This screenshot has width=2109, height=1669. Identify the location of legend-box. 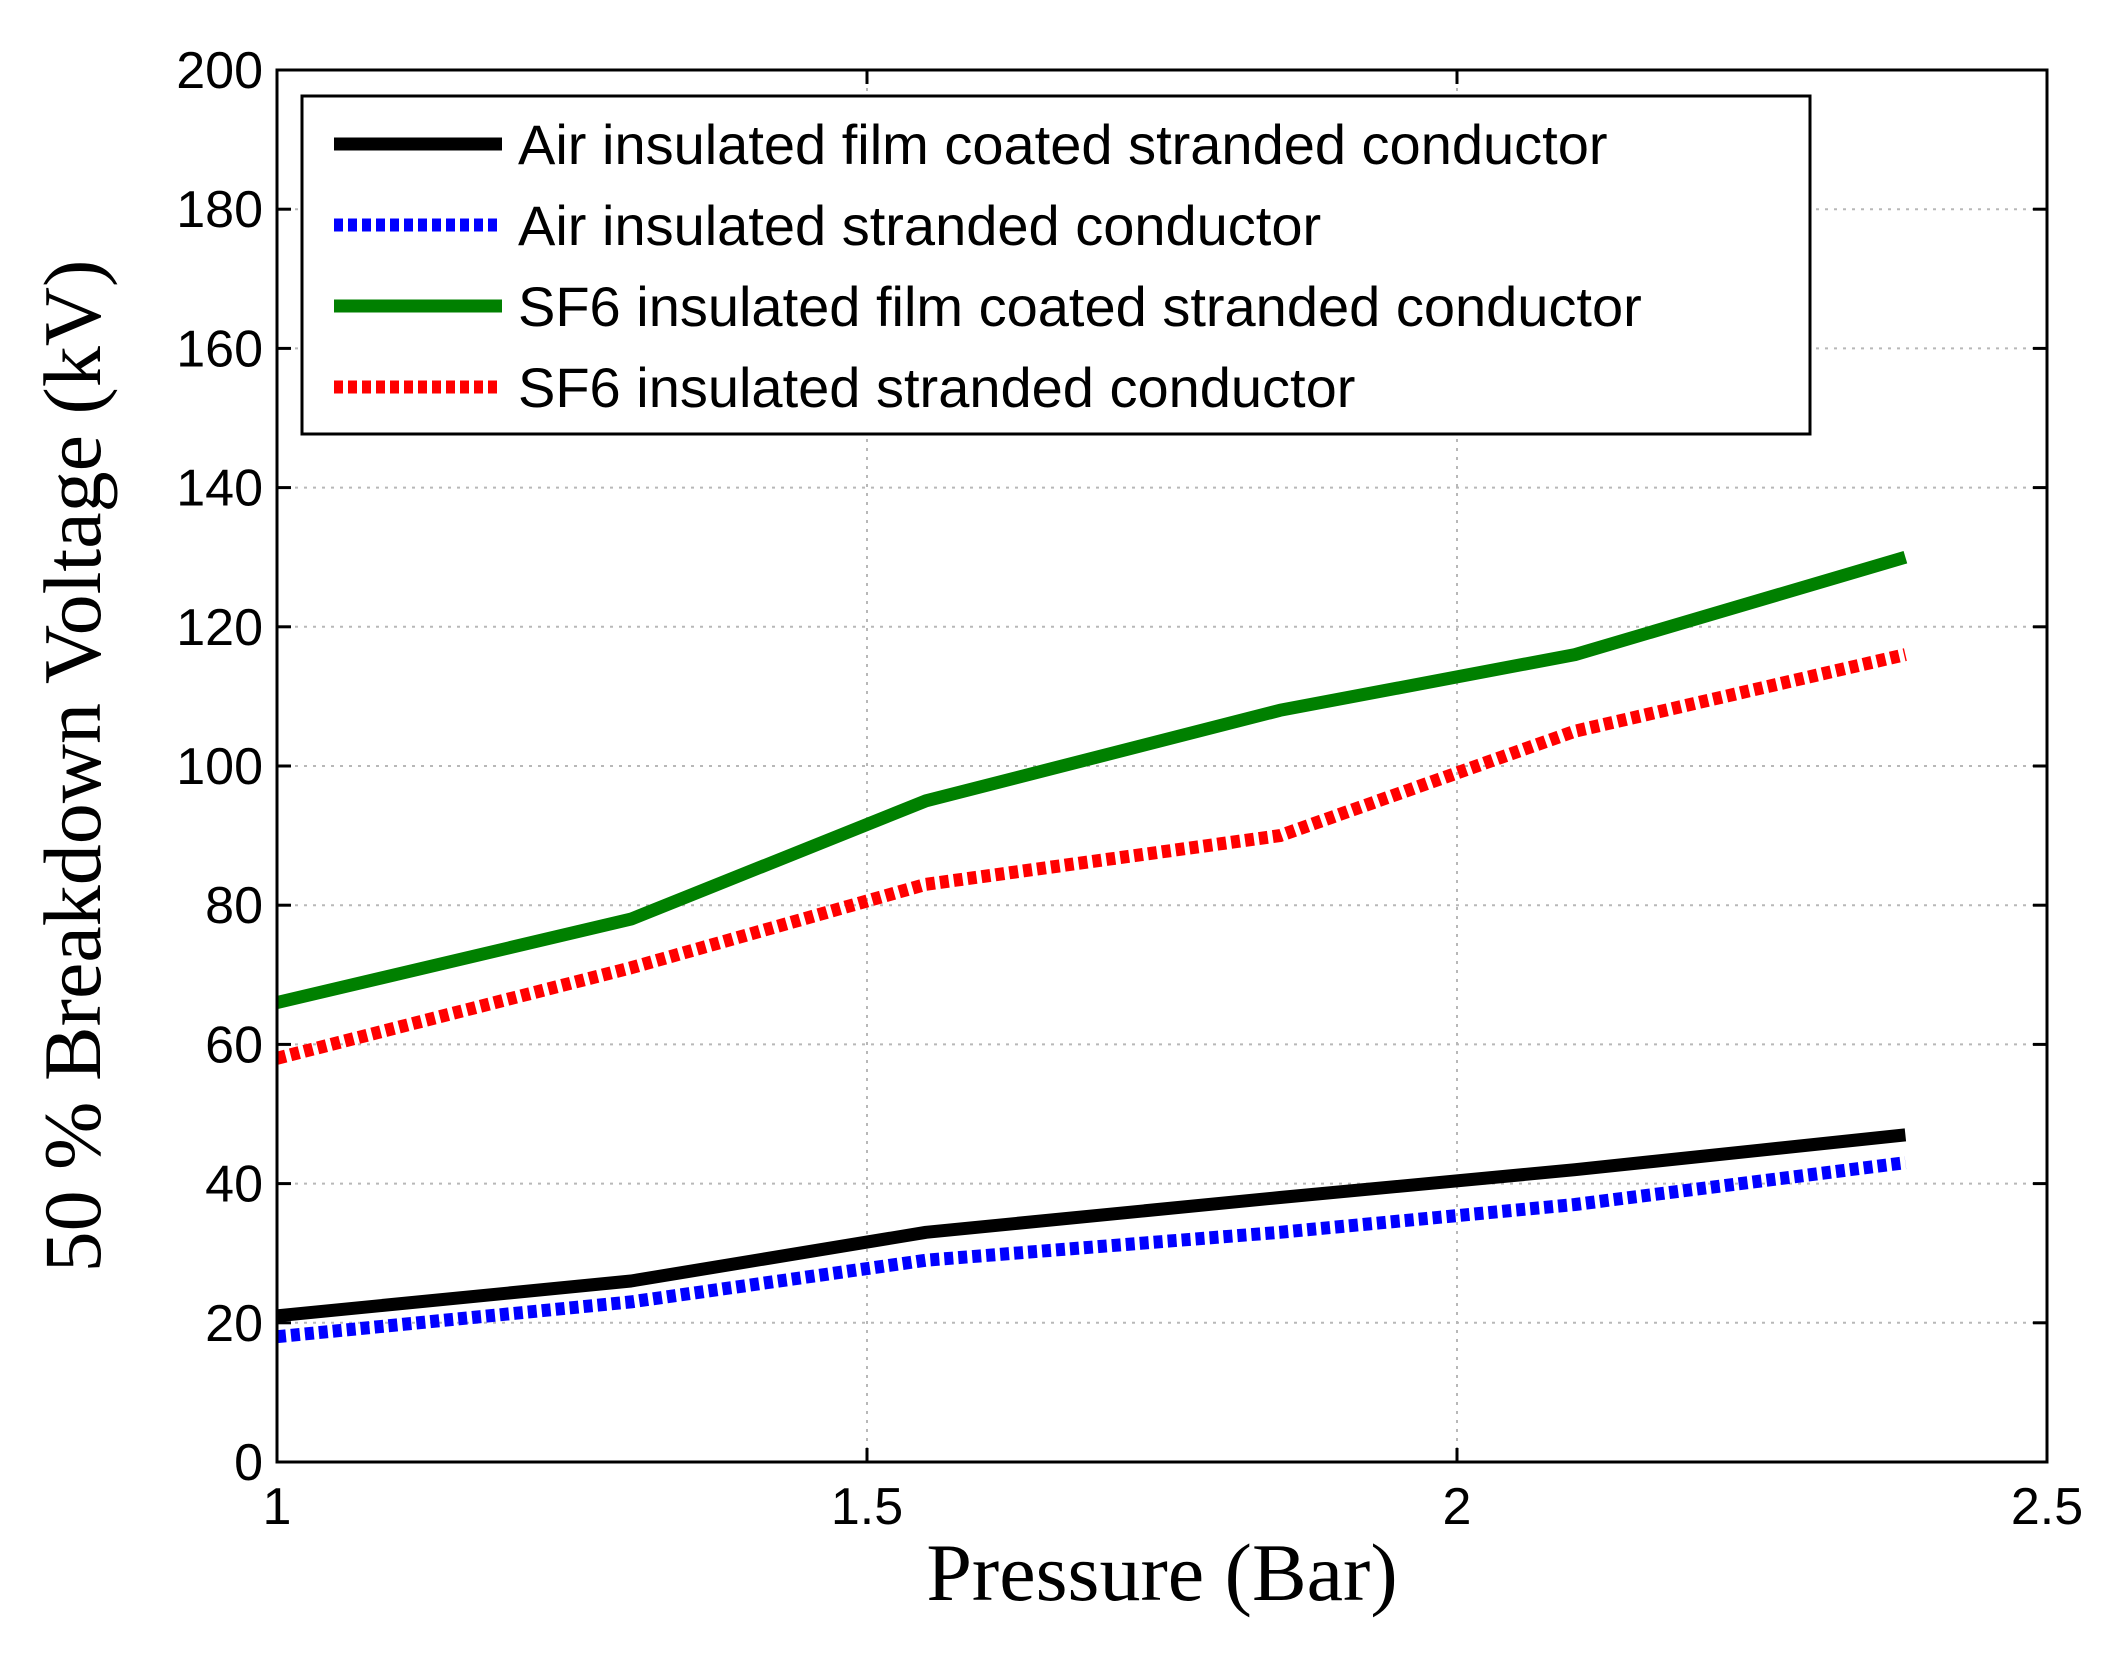
(1056, 265).